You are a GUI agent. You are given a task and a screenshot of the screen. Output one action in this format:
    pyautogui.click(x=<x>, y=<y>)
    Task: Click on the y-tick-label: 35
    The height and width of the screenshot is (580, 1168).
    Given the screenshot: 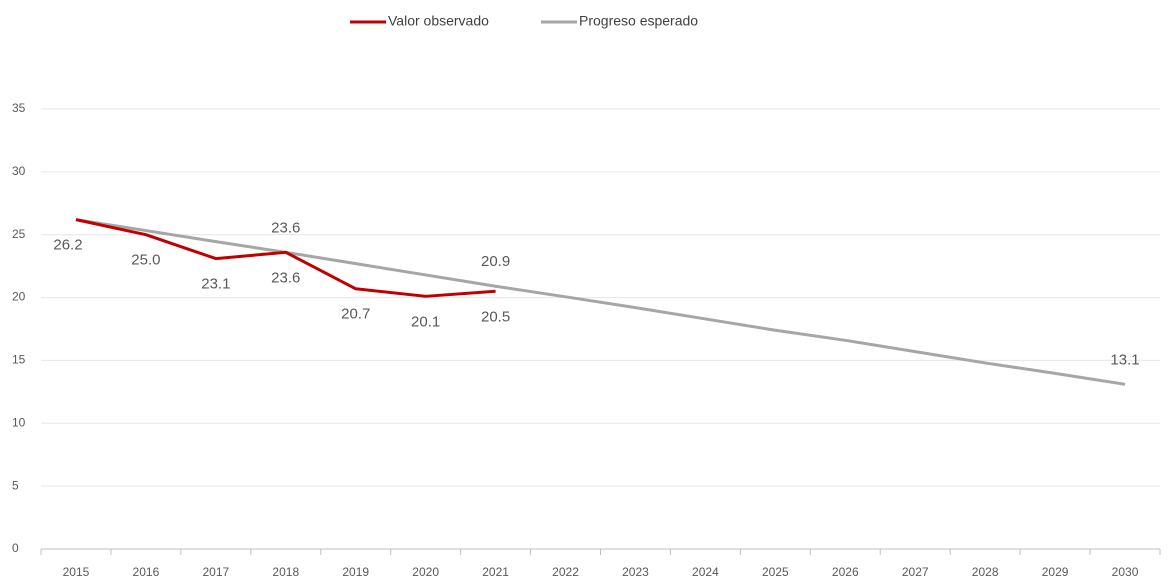 What is the action you would take?
    pyautogui.click(x=19, y=108)
    